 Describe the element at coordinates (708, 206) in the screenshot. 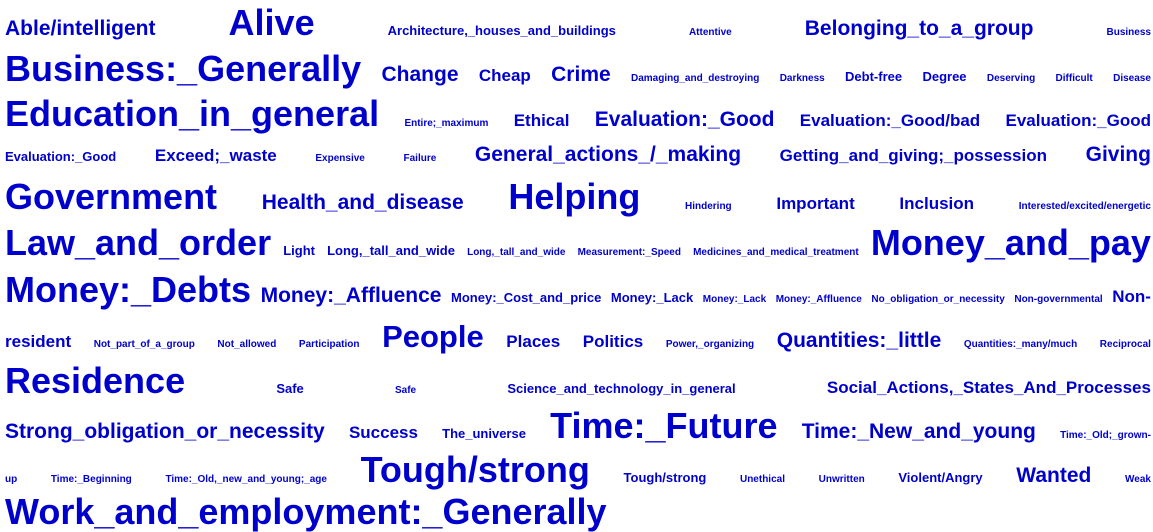

I see `cloud-word: Hindering` at that location.